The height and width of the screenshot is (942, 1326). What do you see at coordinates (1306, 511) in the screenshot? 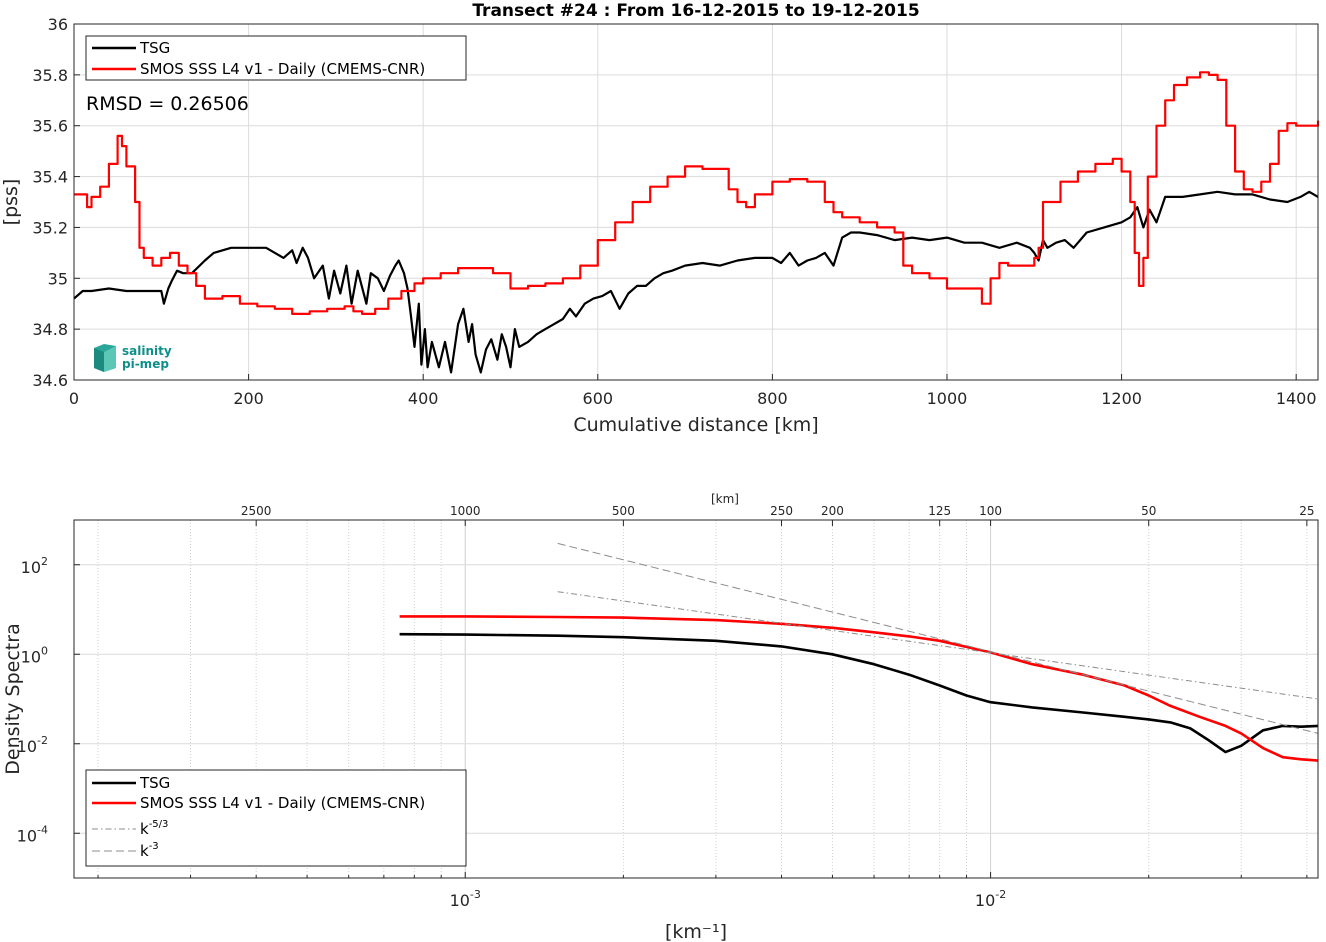
I see `bottom-top-tick-label: 25` at bounding box center [1306, 511].